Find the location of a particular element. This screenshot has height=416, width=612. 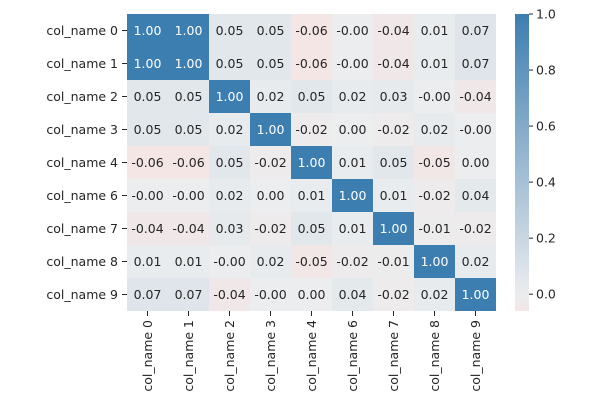

colorbar-tick-label: 0.4 is located at coordinates (546, 182).